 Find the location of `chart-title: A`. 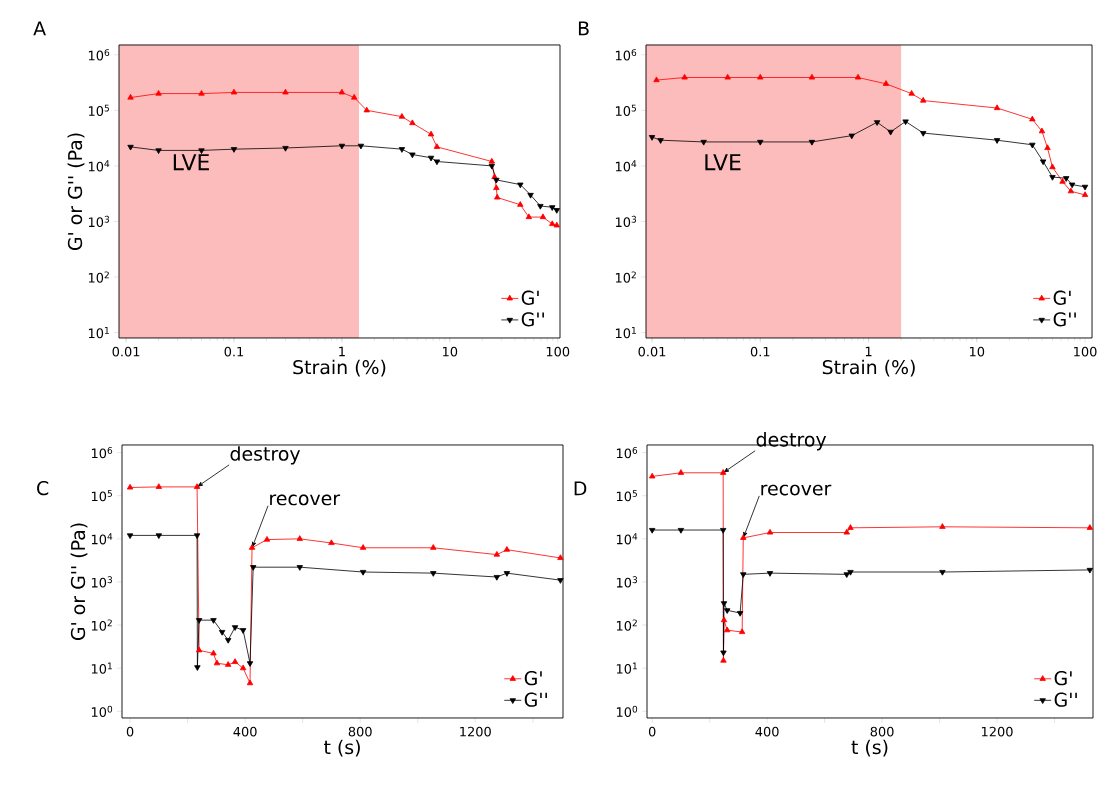

chart-title: A is located at coordinates (39, 28).